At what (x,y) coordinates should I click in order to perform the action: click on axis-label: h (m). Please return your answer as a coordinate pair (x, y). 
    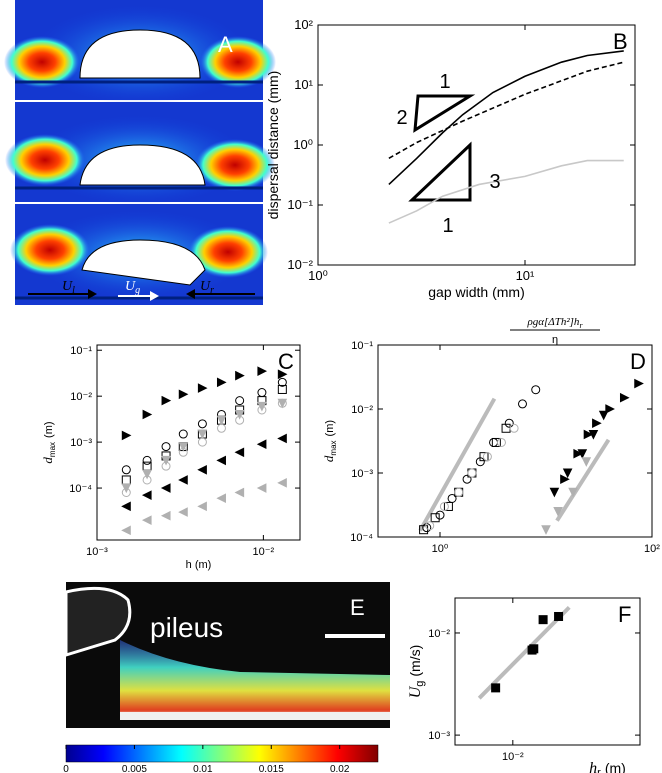
    Looking at the image, I should click on (199, 565).